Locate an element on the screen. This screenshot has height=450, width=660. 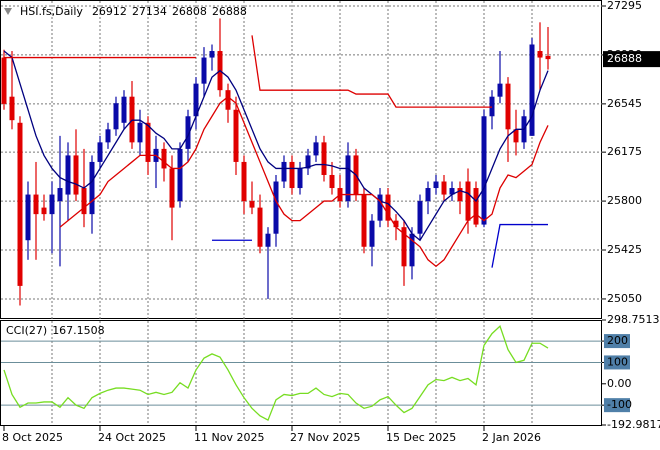
chart-header: HSI.fs,Daily 26912 27134 26808 26888 is located at coordinates (133, 11).